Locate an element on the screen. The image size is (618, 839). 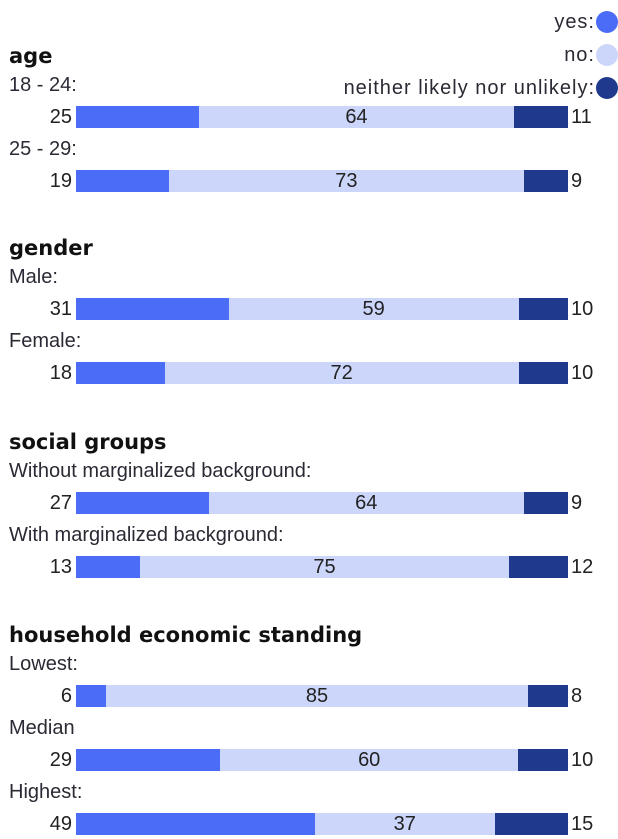
data-label: 29 is located at coordinates (60, 760).